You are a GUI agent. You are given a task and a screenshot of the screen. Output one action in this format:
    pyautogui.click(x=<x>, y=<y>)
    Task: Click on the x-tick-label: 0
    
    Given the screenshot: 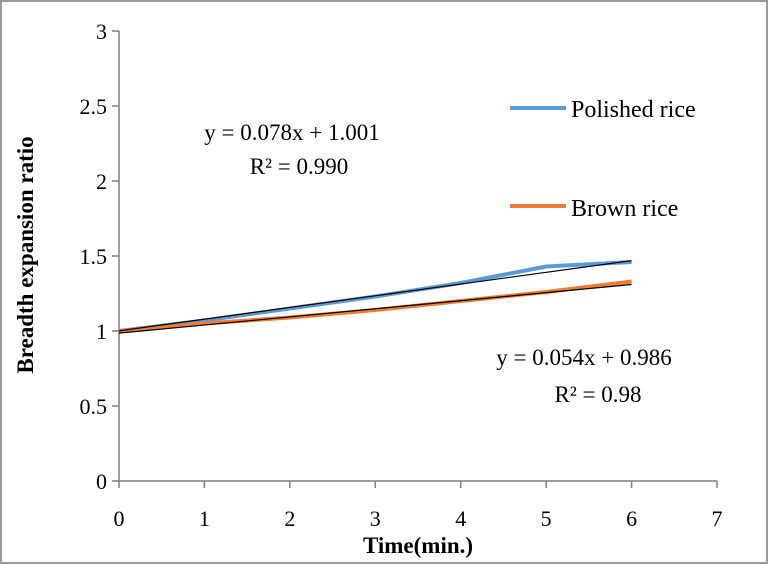 What is the action you would take?
    pyautogui.click(x=119, y=518)
    